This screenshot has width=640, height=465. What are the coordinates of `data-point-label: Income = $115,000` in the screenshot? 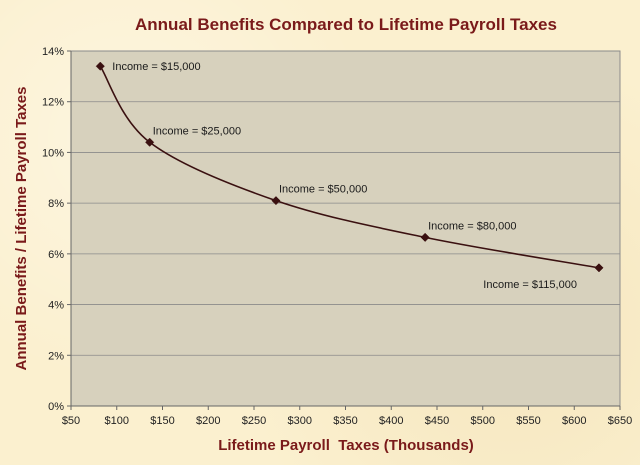 It's located at (530, 285).